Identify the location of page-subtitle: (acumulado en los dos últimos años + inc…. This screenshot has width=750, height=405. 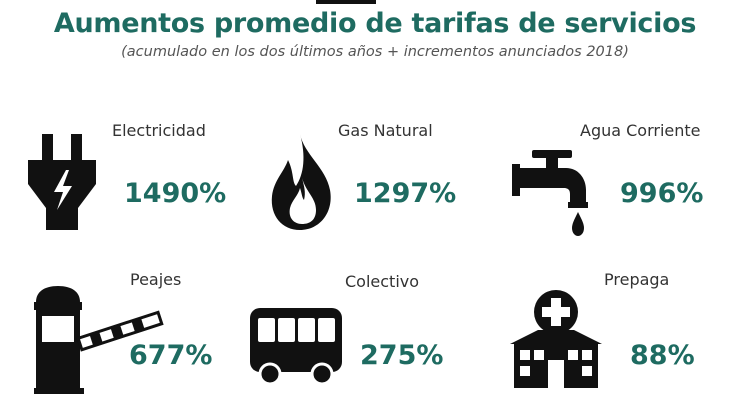
(375, 52).